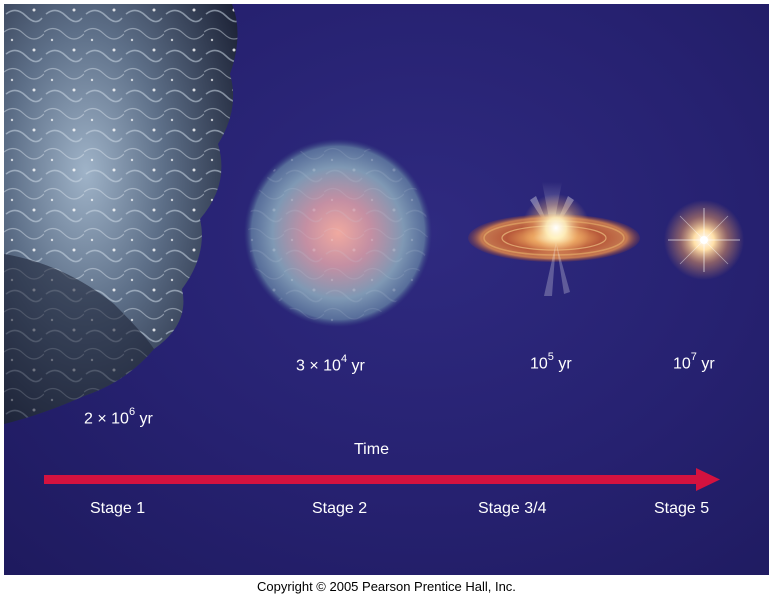  I want to click on stage-5-time-base: 10, so click(682, 364).